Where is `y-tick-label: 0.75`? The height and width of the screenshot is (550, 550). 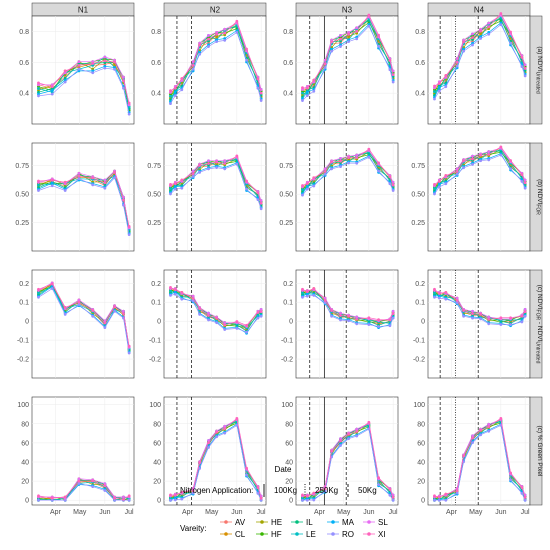
y-tick-label: 0.75 is located at coordinates (418, 166).